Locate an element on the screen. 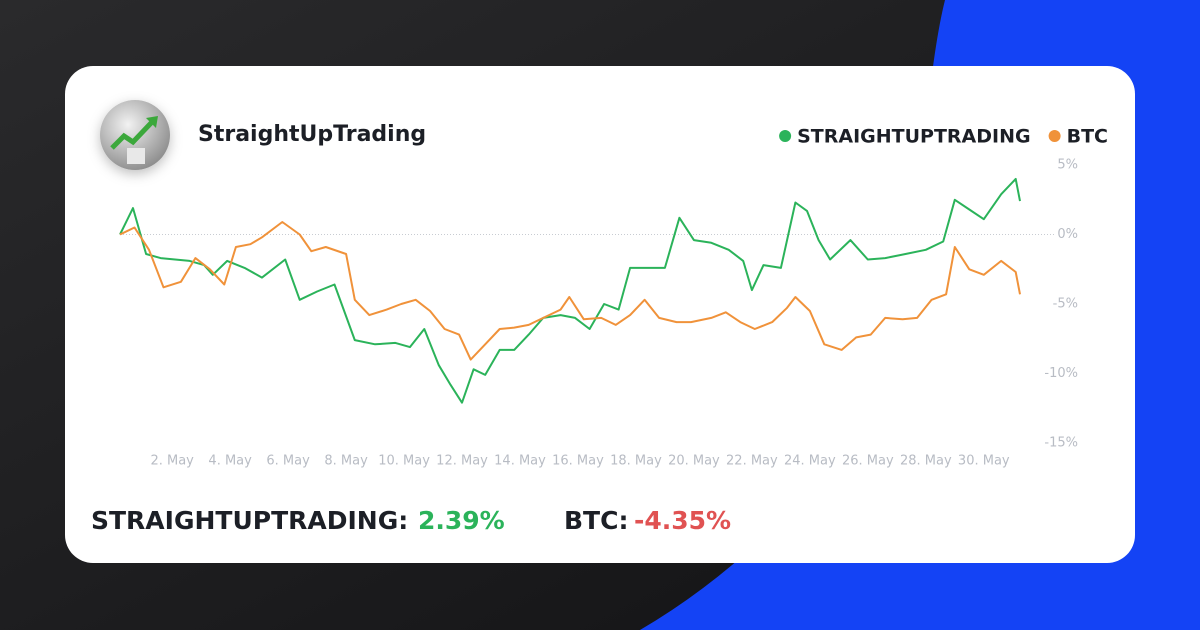 This screenshot has height=630, width=1200. legend-label: STRAIGHTUPTRADING is located at coordinates (914, 137).